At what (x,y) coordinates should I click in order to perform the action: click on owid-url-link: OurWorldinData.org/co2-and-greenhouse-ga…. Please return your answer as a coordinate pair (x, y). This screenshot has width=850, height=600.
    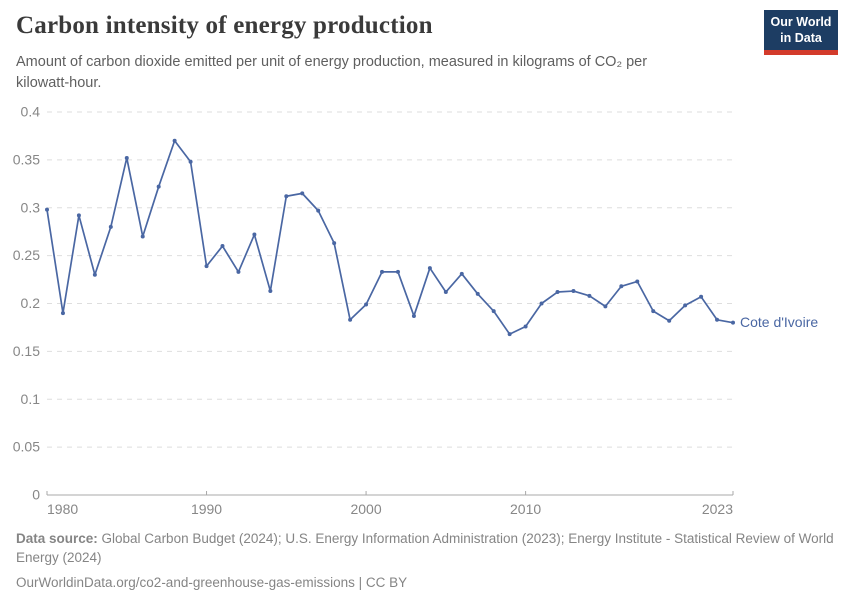
    Looking at the image, I should click on (212, 582).